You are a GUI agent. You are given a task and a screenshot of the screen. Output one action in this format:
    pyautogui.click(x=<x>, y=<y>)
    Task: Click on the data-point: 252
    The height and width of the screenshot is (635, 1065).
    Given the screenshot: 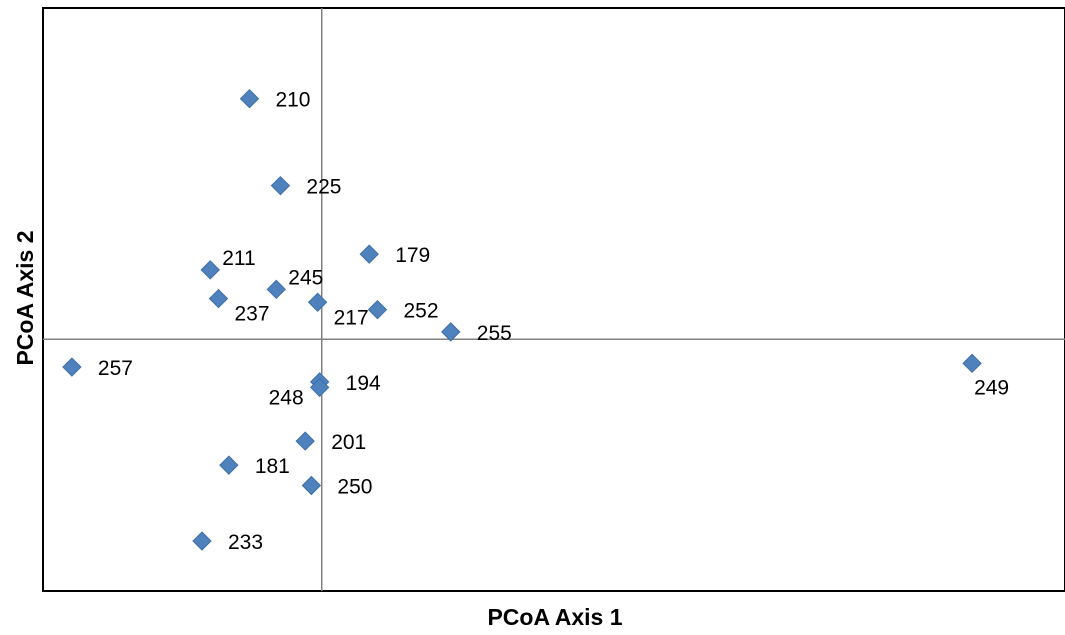 What is the action you would take?
    pyautogui.click(x=403, y=311)
    